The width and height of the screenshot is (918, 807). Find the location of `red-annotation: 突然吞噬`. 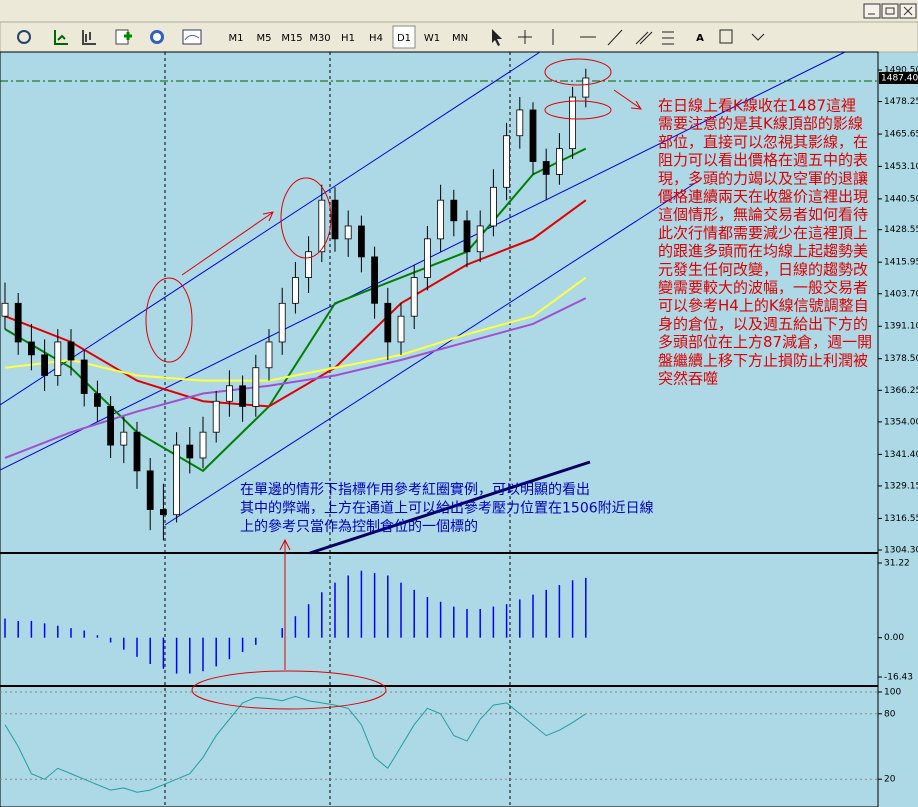

red-annotation: 突然吞噬 is located at coordinates (688, 379).